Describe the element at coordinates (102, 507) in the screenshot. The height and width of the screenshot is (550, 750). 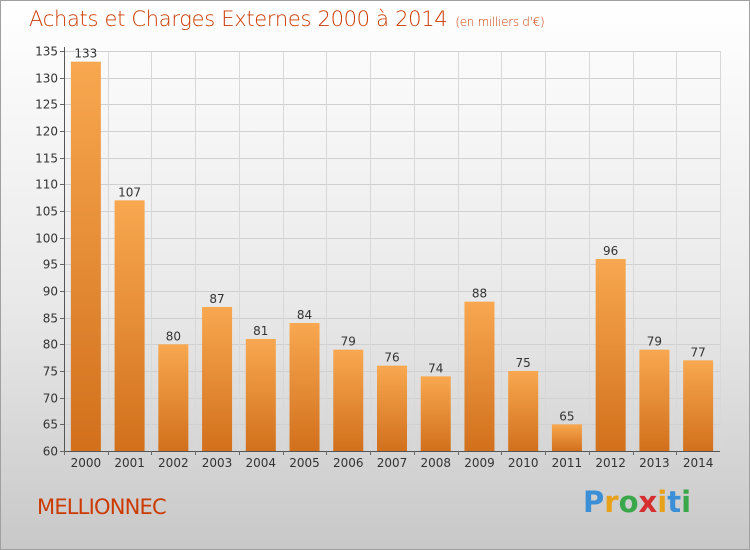
I see `commune-name: MELLIONNEC` at that location.